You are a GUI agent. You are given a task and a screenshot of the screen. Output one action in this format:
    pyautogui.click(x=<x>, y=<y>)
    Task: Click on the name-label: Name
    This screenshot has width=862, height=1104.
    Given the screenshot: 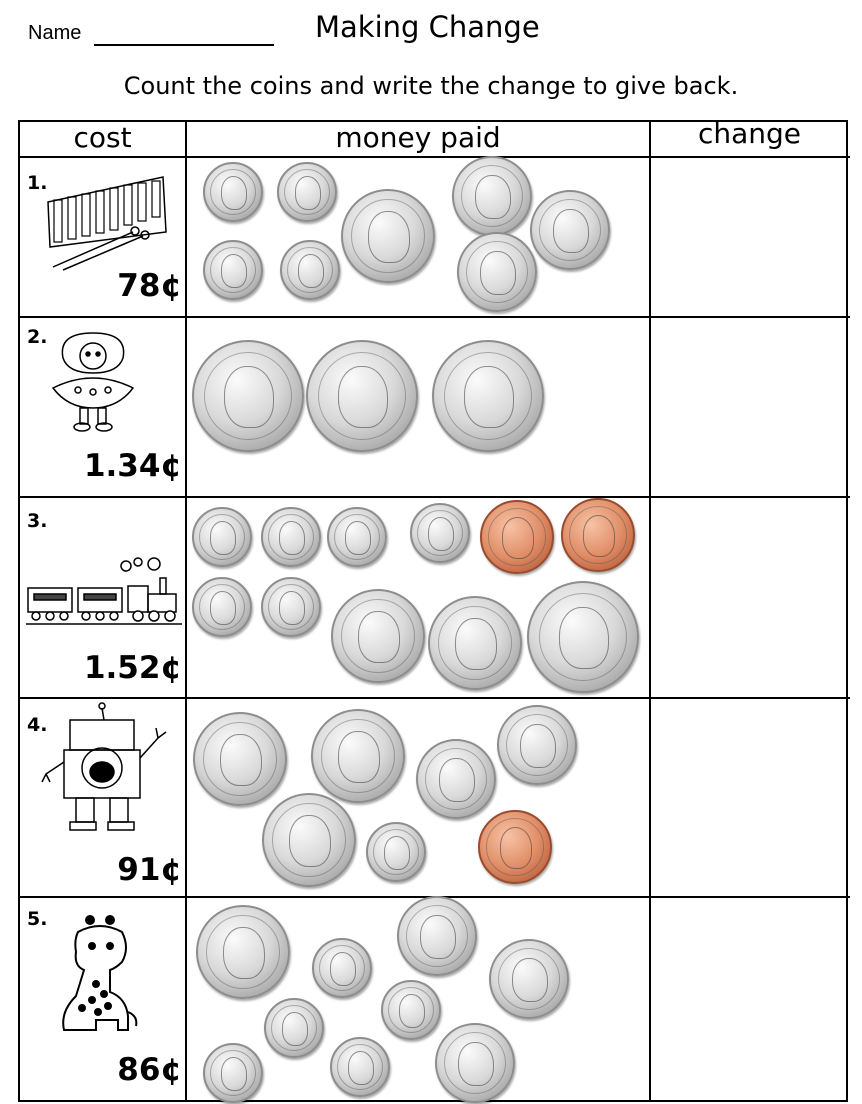 What is the action you would take?
    pyautogui.click(x=55, y=33)
    